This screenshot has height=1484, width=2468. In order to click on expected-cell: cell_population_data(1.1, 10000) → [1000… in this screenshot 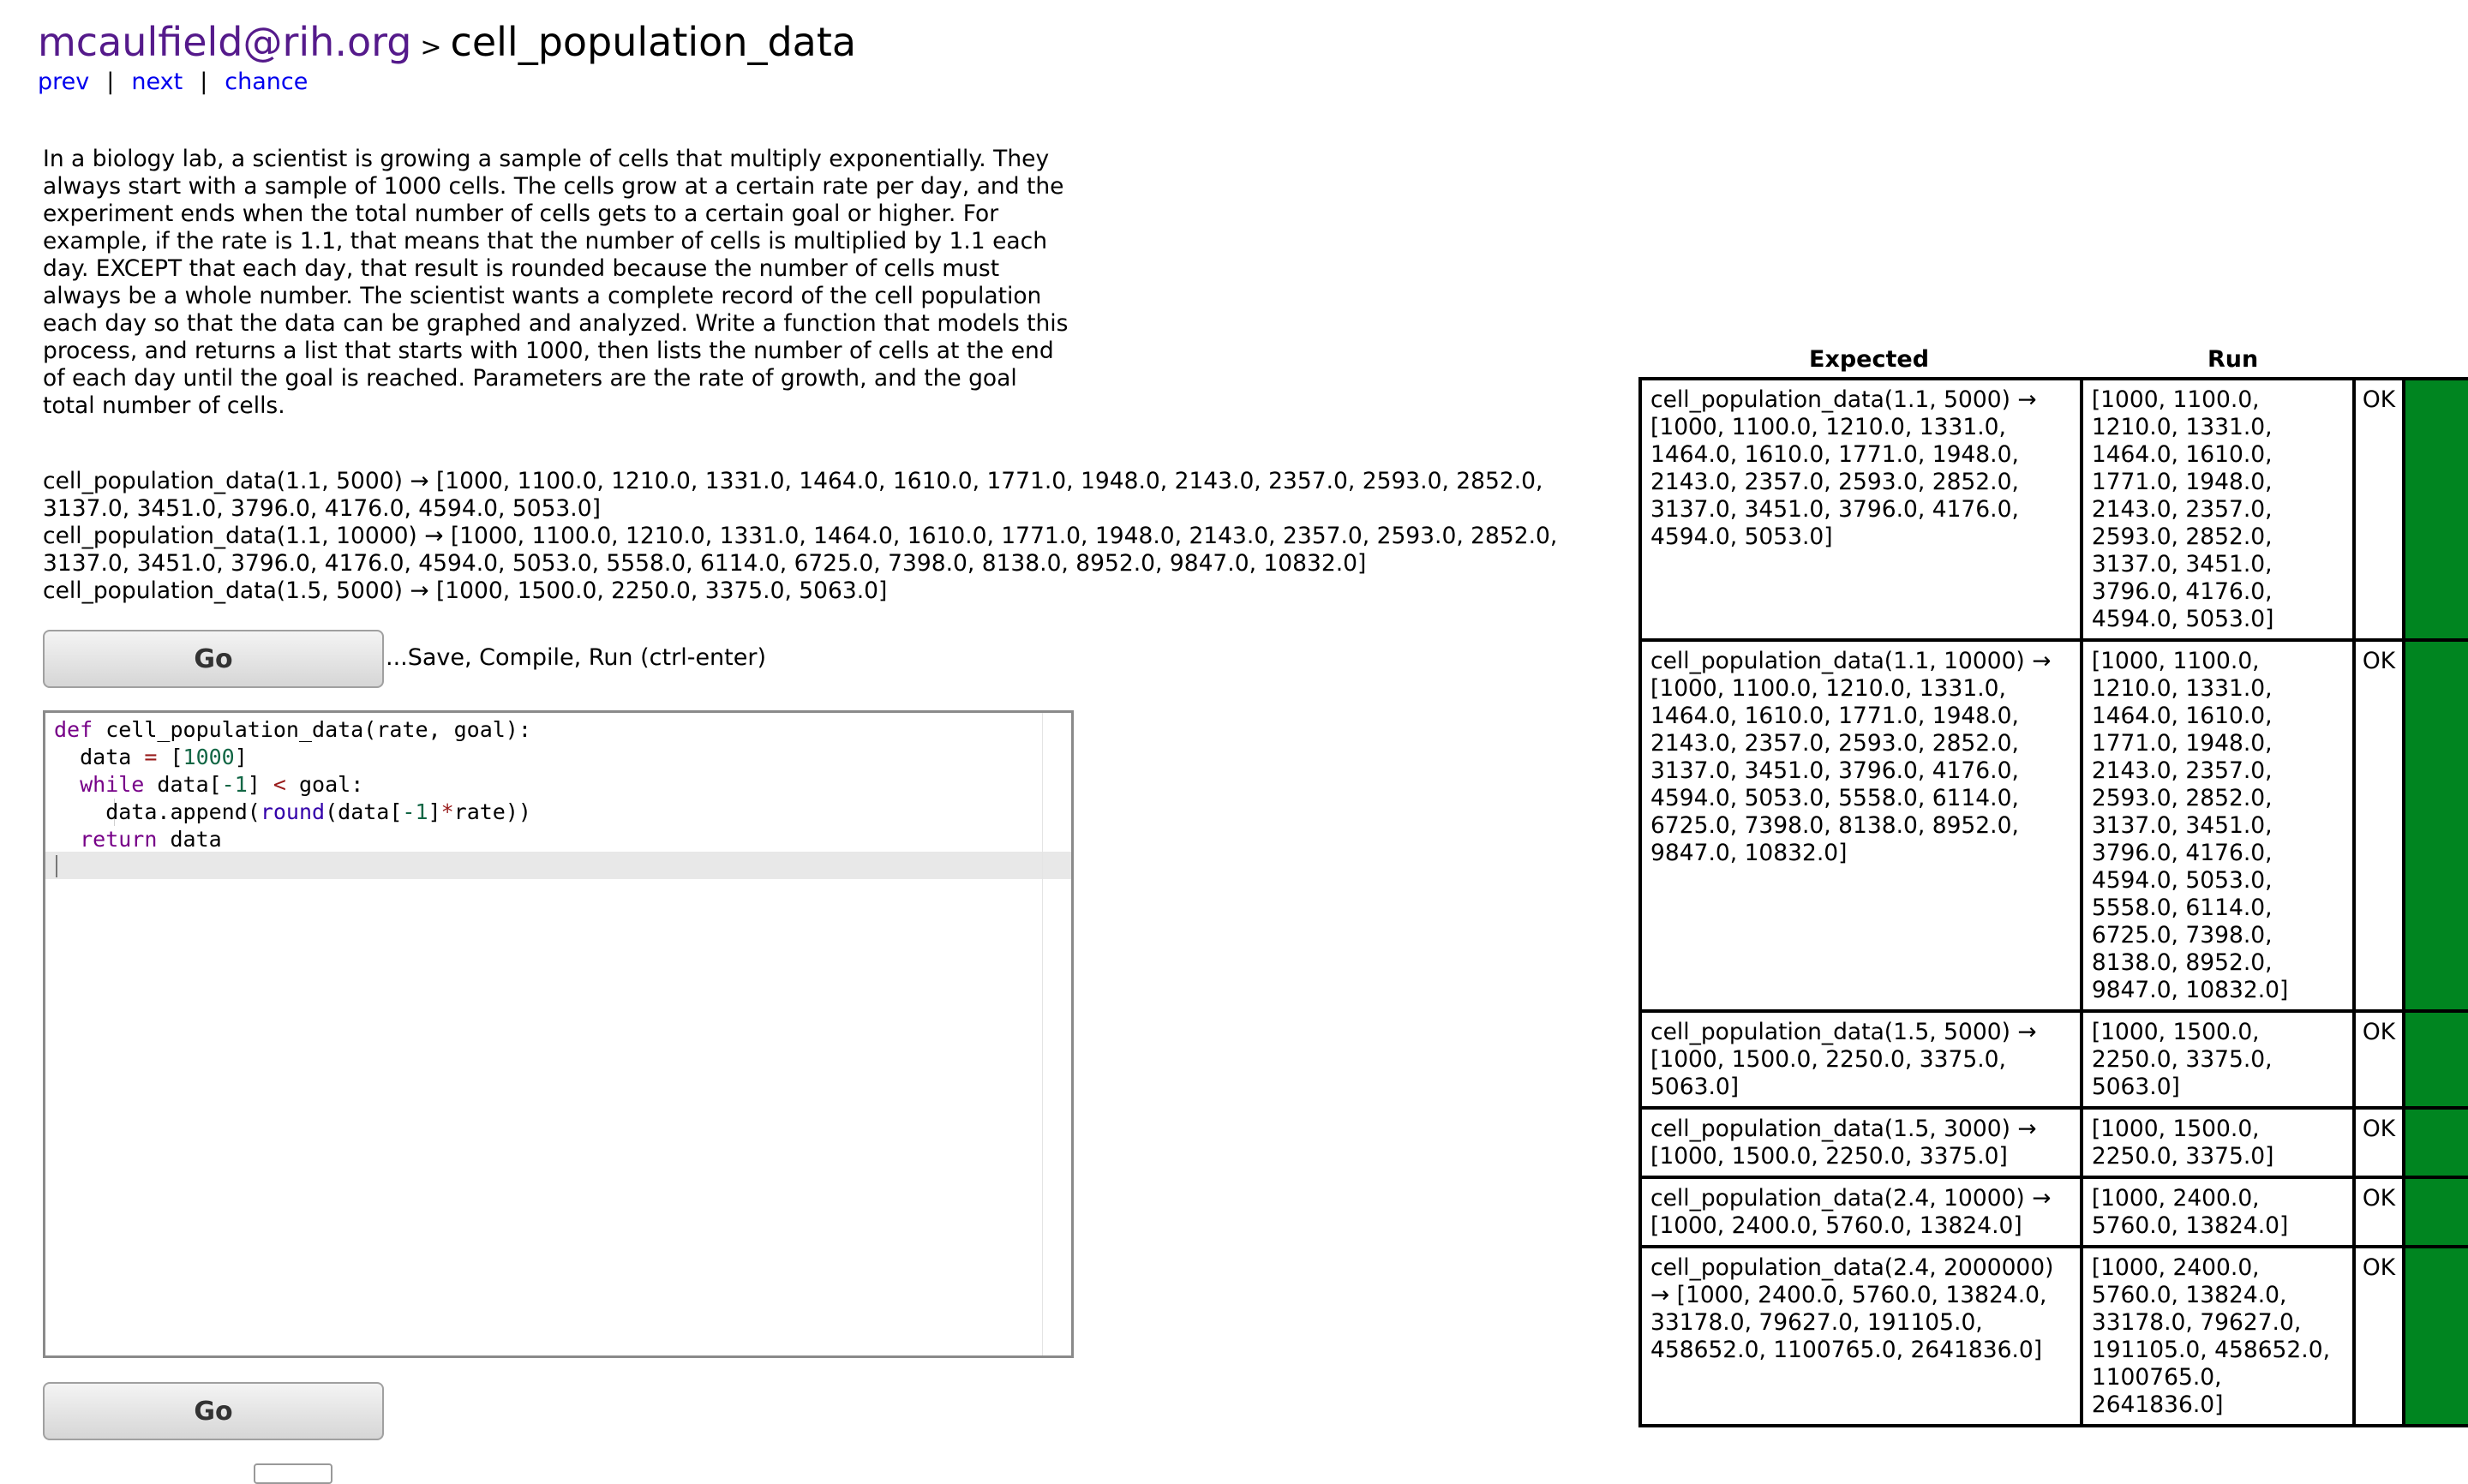, I will do `click(1860, 825)`.